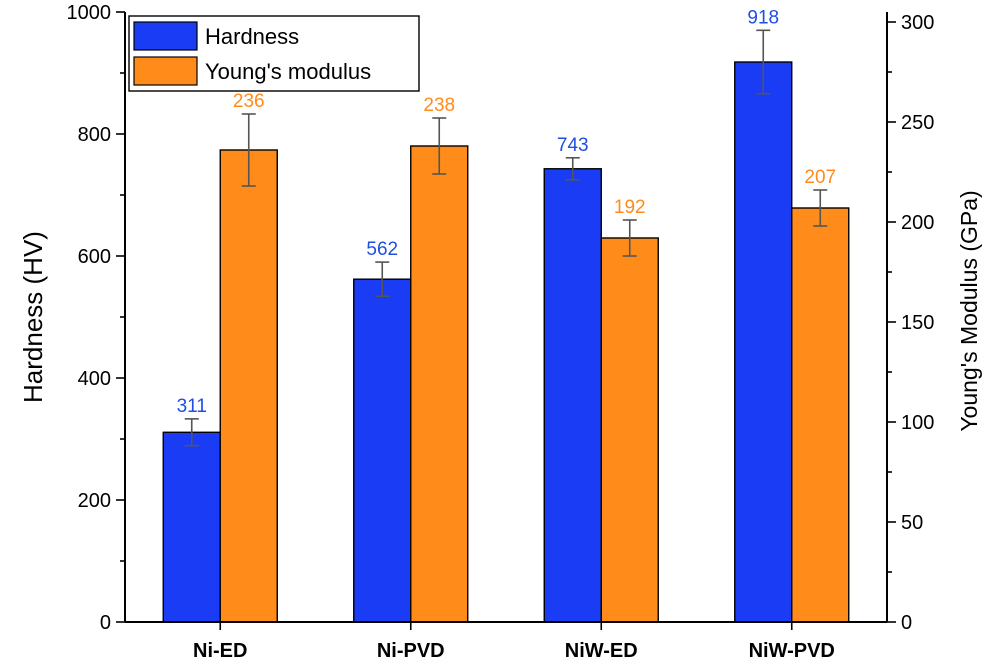 Image resolution: width=996 pixels, height=666 pixels. Describe the element at coordinates (630, 207) in the screenshot. I see `data-label: 192` at that location.